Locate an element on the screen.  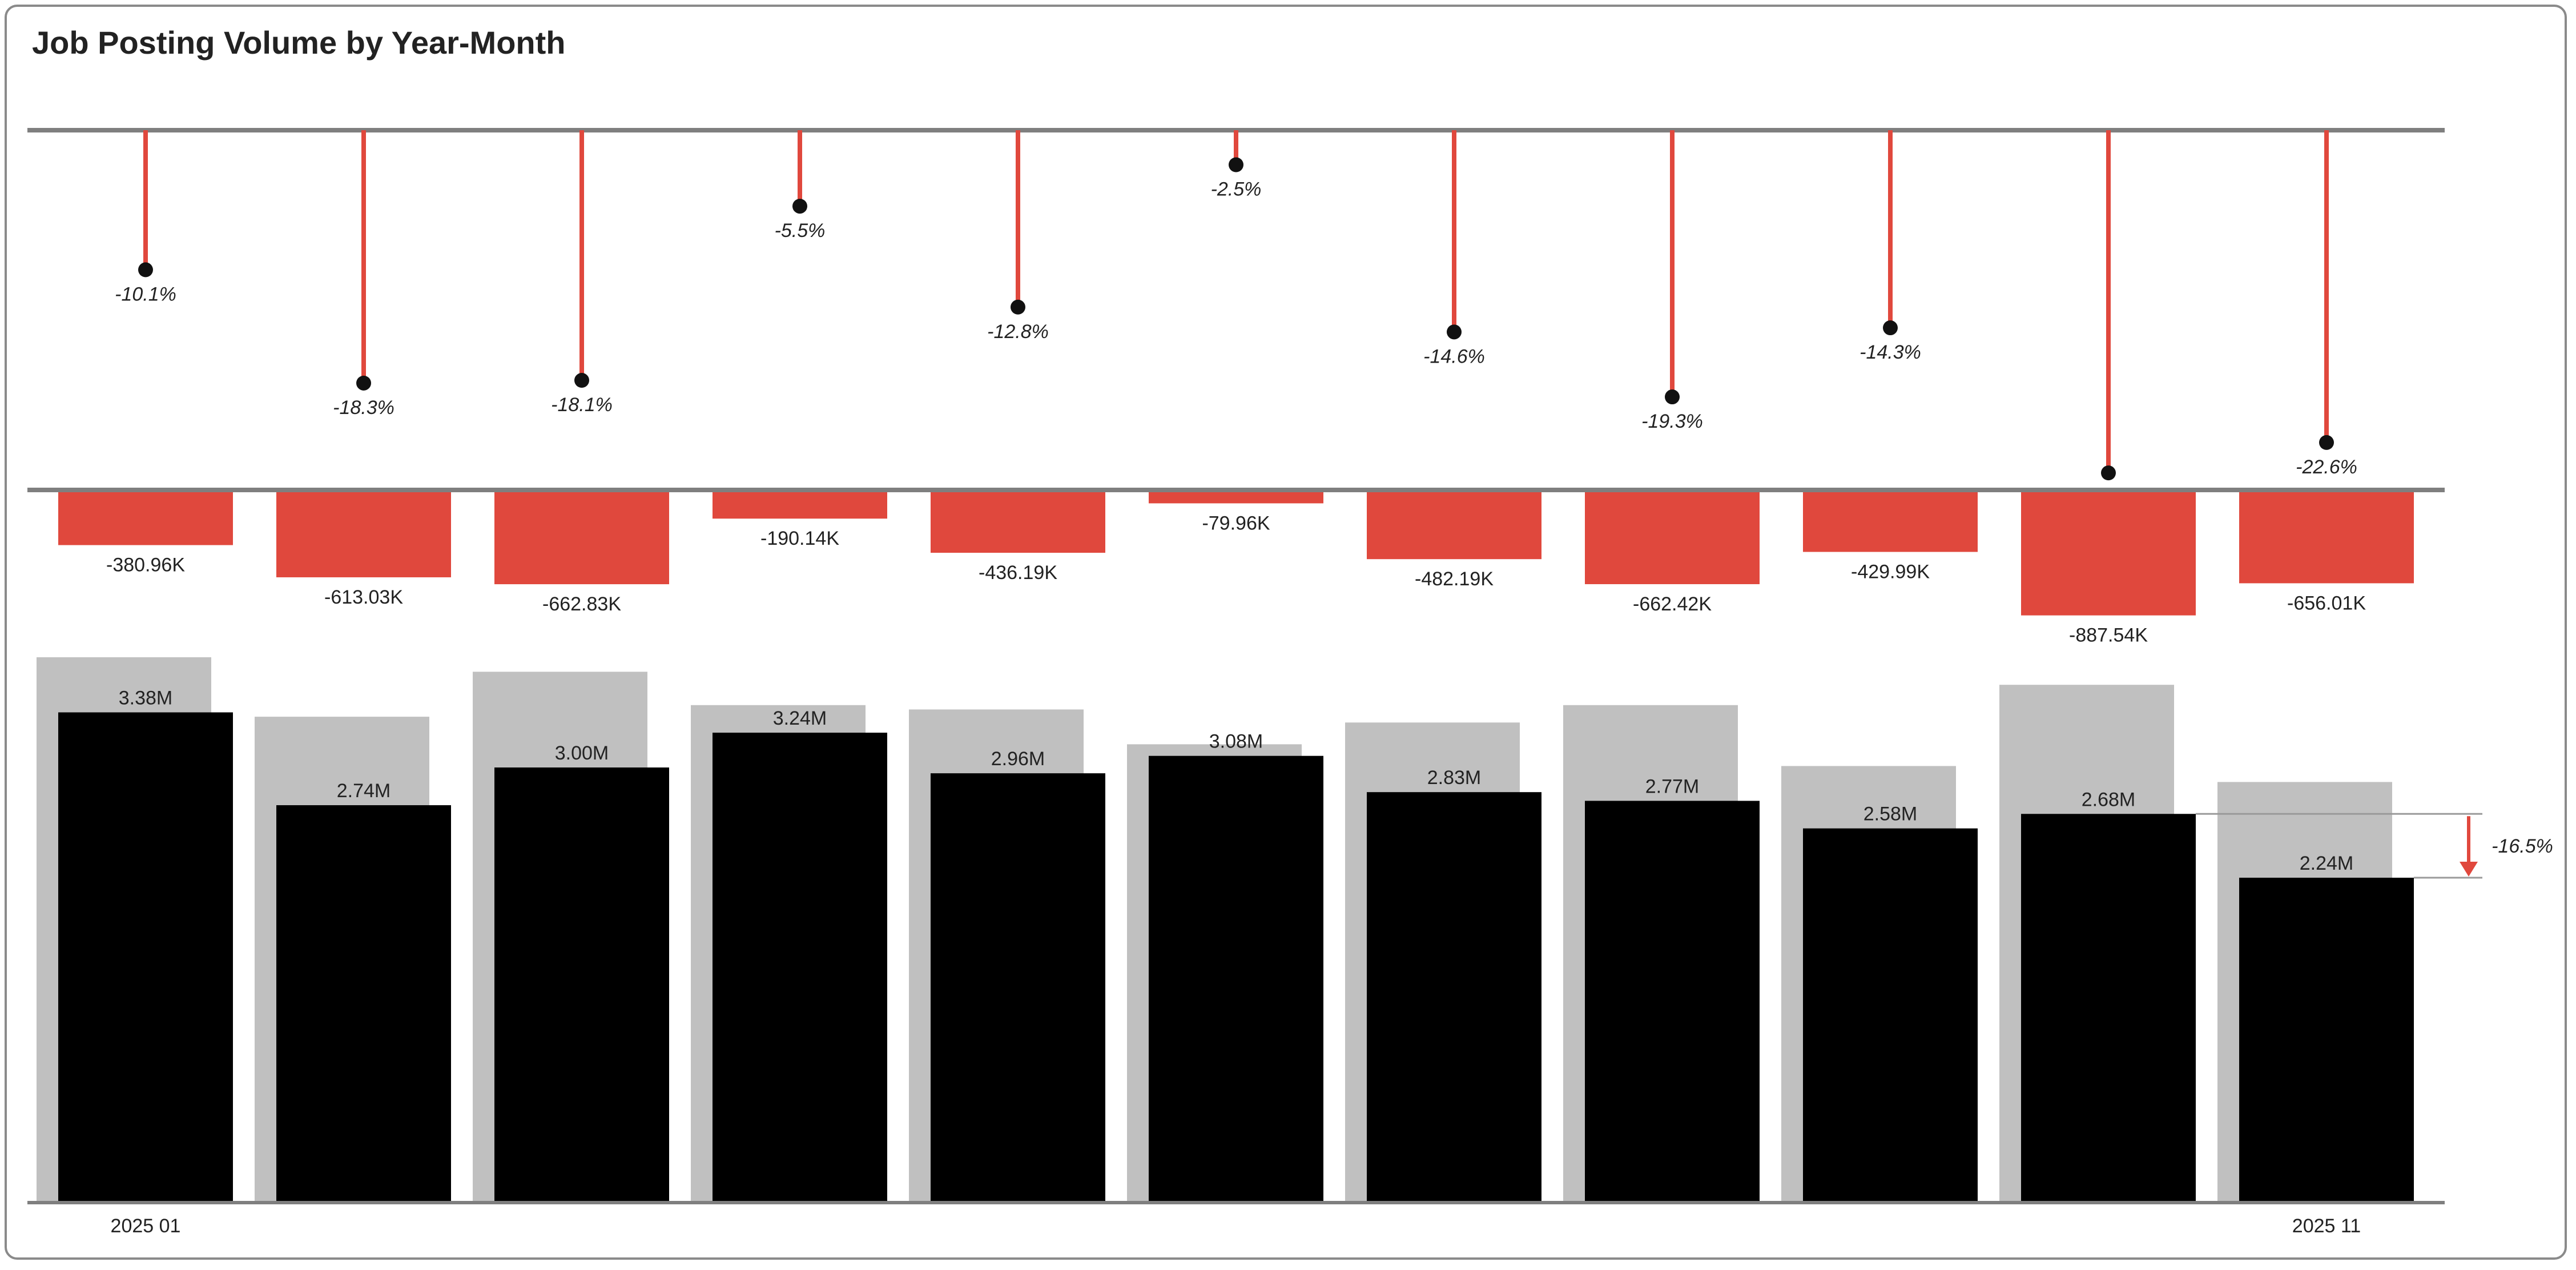
value-label: 3.08M is located at coordinates (1236, 742).